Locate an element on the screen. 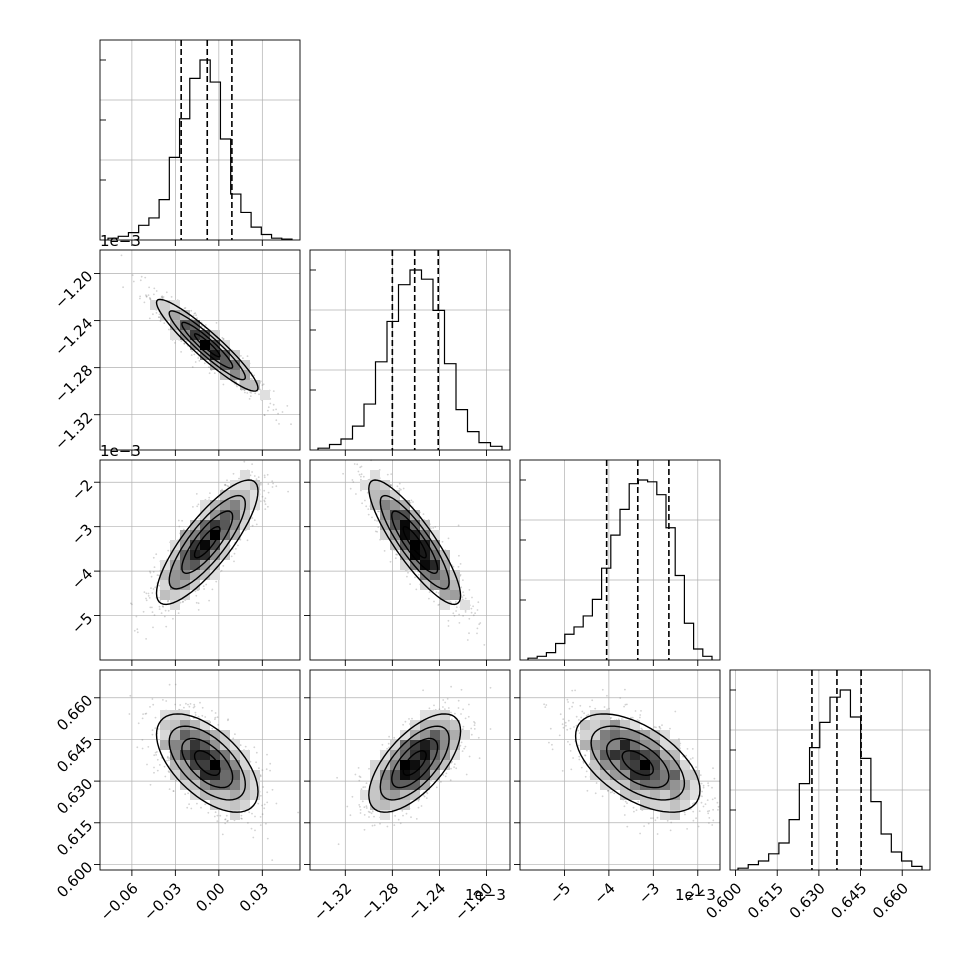 This screenshot has height=970, width=970. contour-line is located at coordinates (207, 345).